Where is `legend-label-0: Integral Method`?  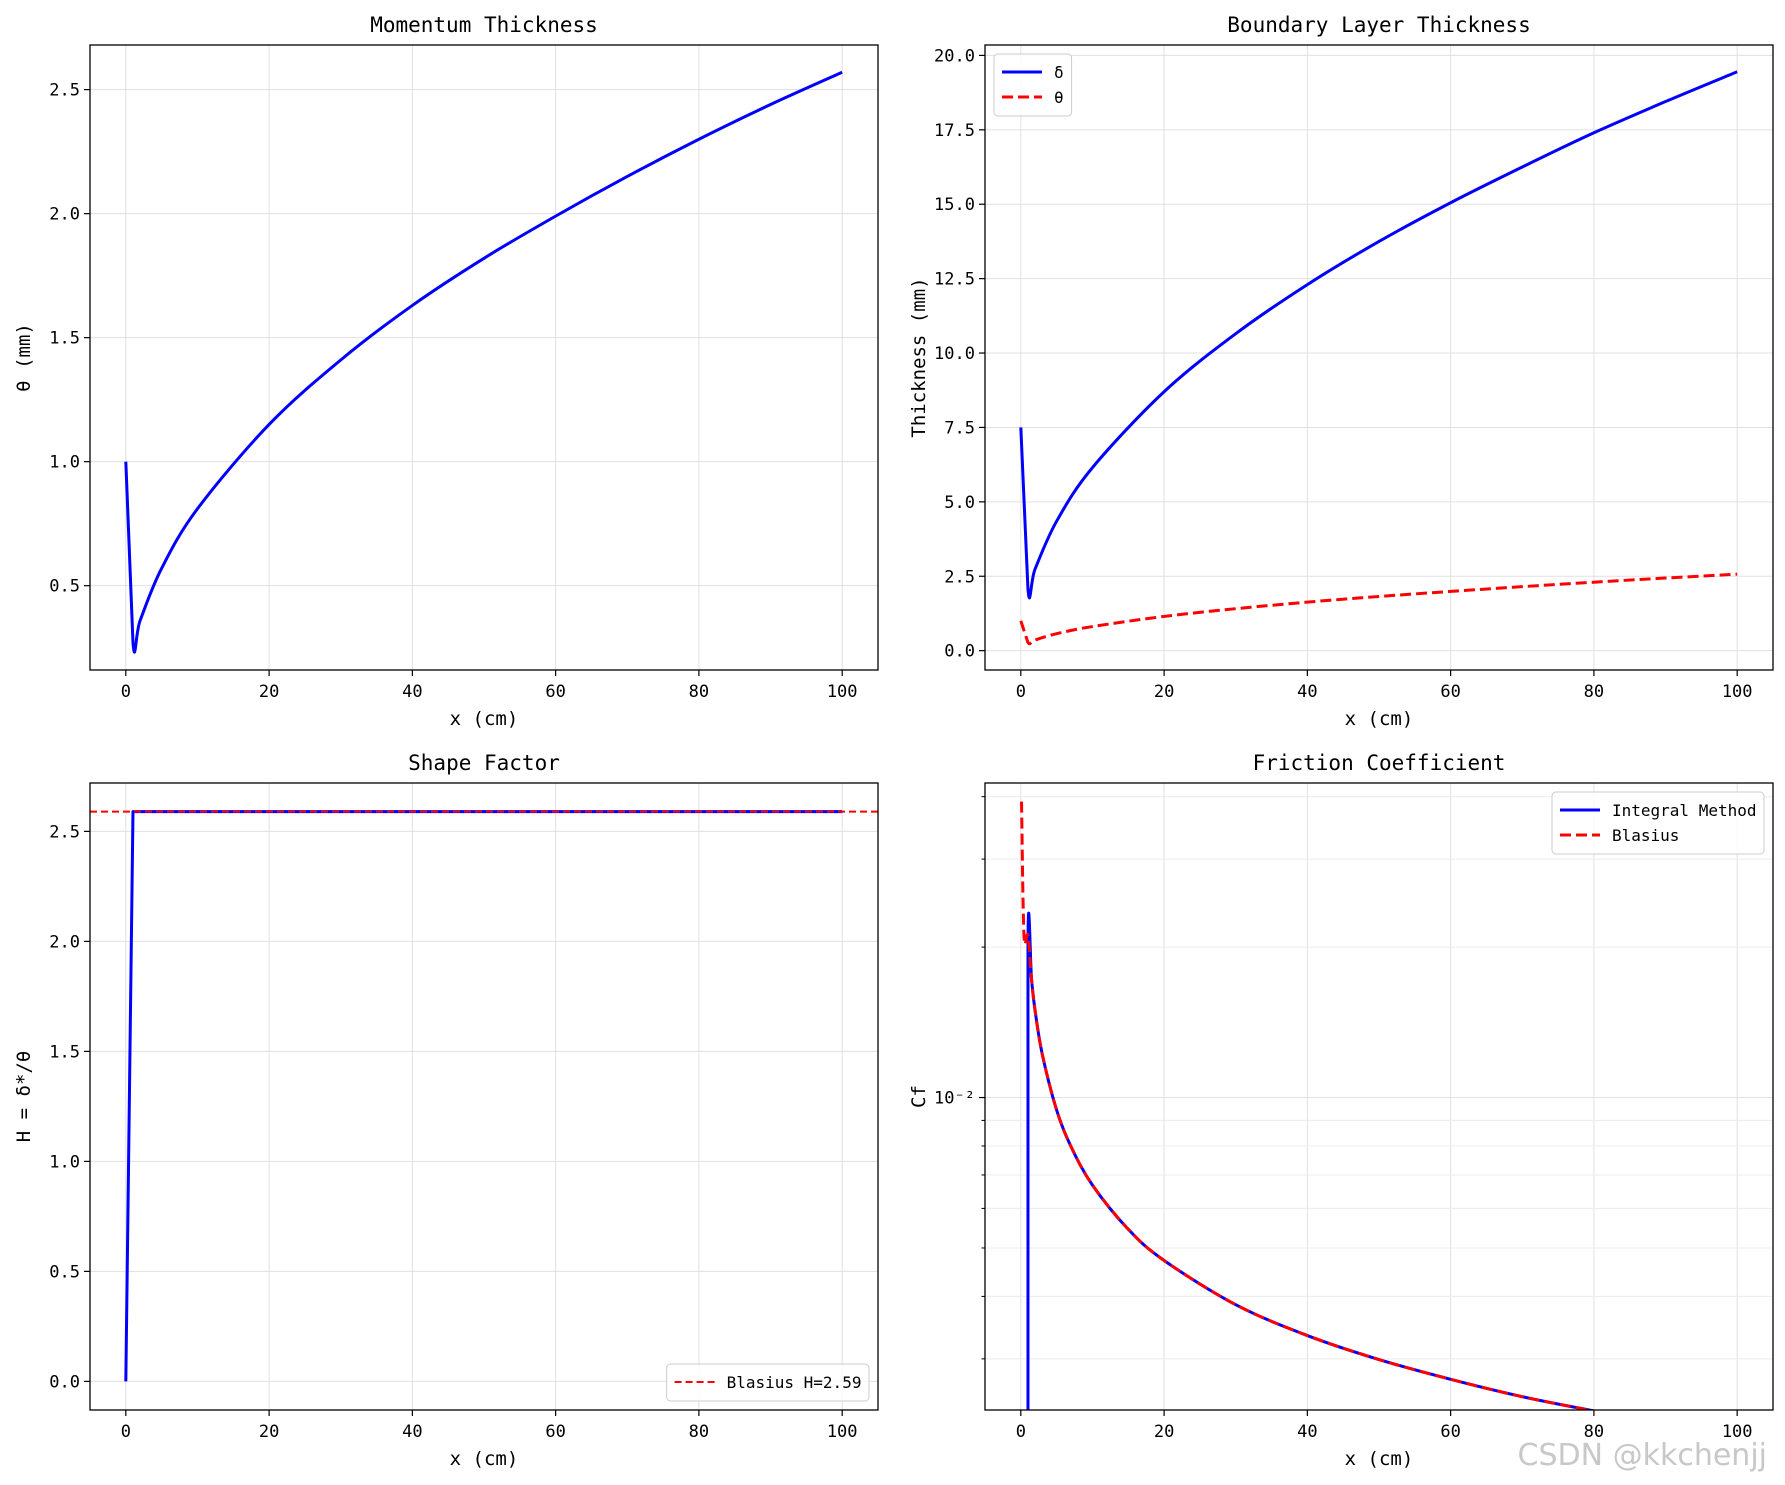
legend-label-0: Integral Method is located at coordinates (1684, 810).